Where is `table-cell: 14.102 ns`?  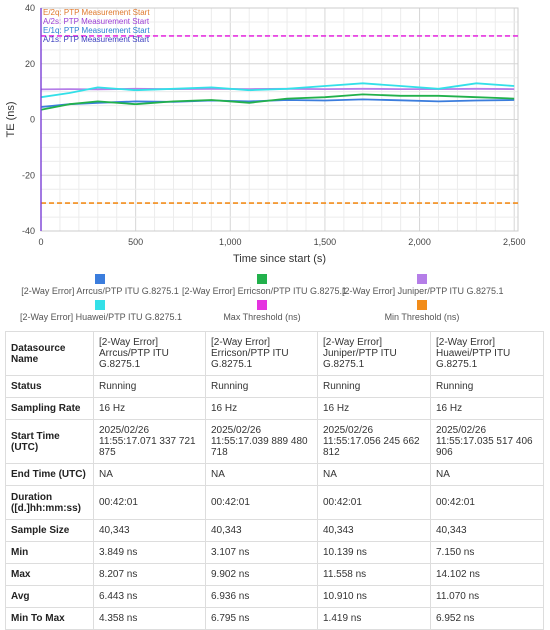 table-cell: 14.102 ns is located at coordinates (487, 574).